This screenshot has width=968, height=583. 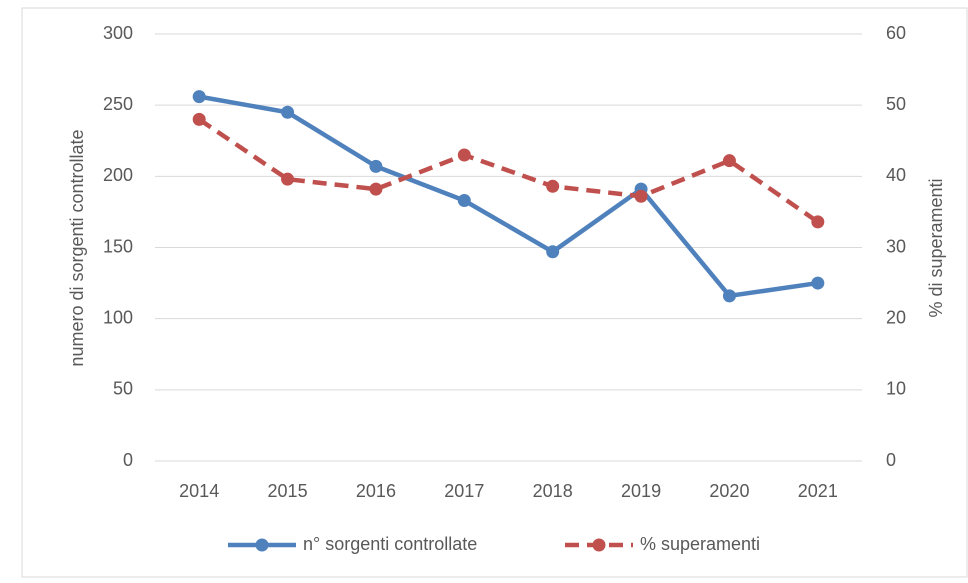 What do you see at coordinates (891, 460) in the screenshot?
I see `y2-tick-label: 0` at bounding box center [891, 460].